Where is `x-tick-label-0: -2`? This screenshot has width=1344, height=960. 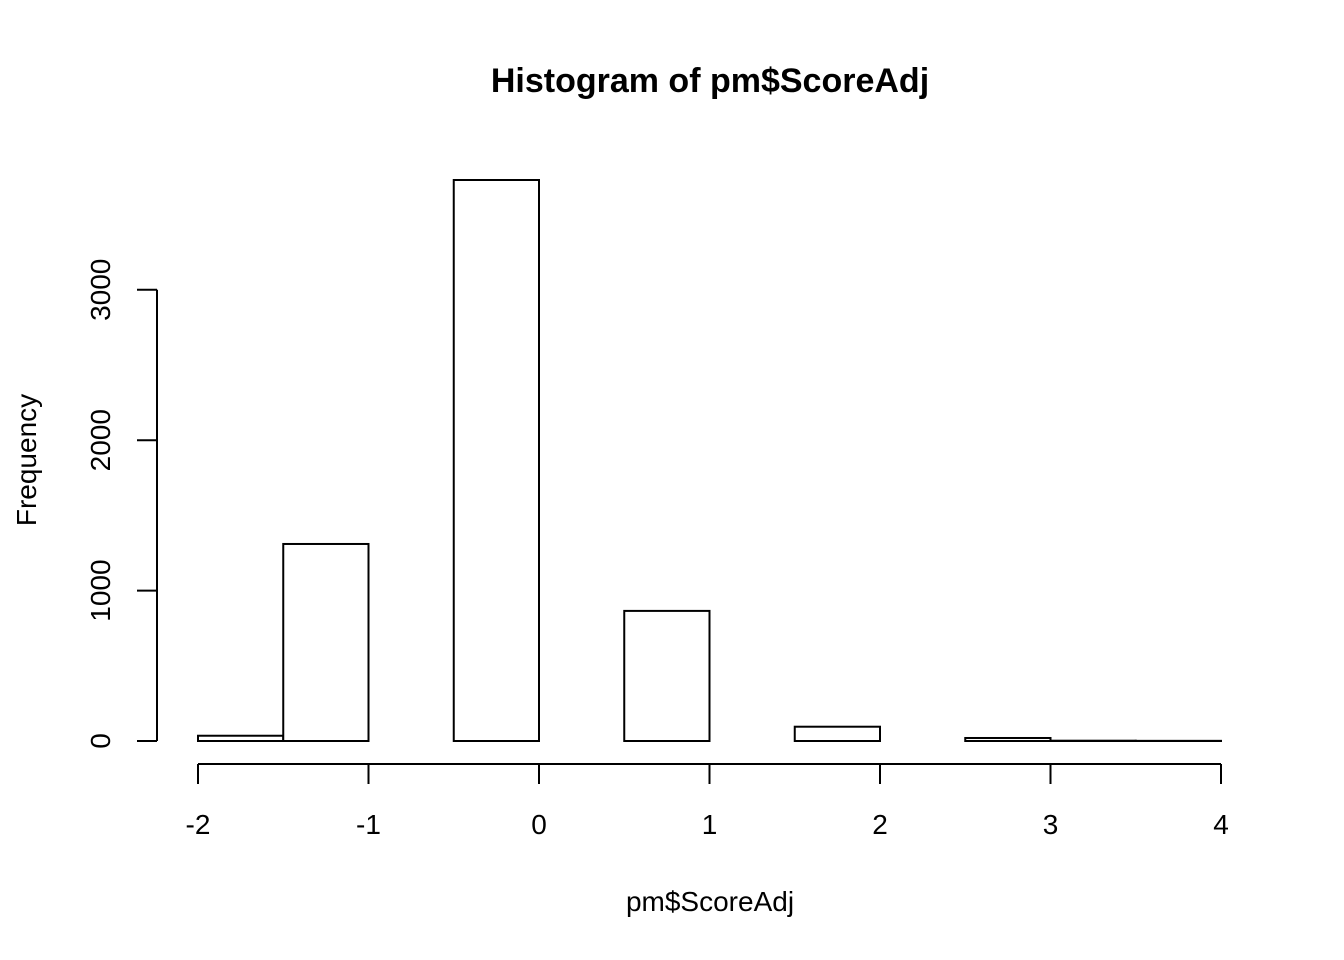
x-tick-label-0: -2 is located at coordinates (198, 824).